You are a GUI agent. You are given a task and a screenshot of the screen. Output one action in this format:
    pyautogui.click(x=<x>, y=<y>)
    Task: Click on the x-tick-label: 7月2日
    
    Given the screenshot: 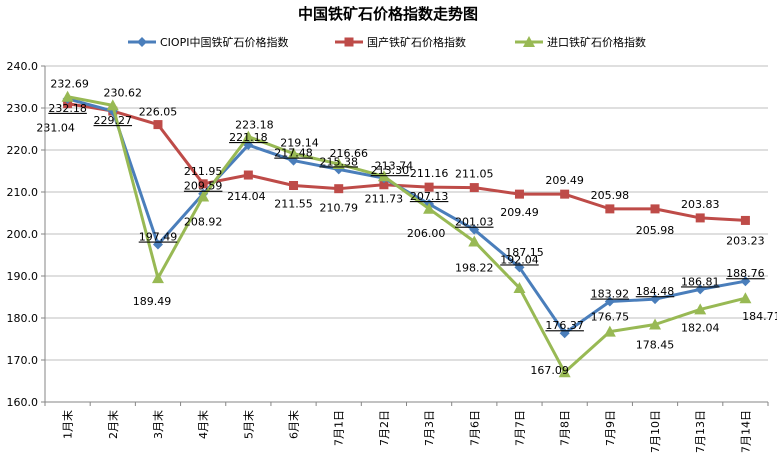 What is the action you would take?
    pyautogui.click(x=384, y=428)
    